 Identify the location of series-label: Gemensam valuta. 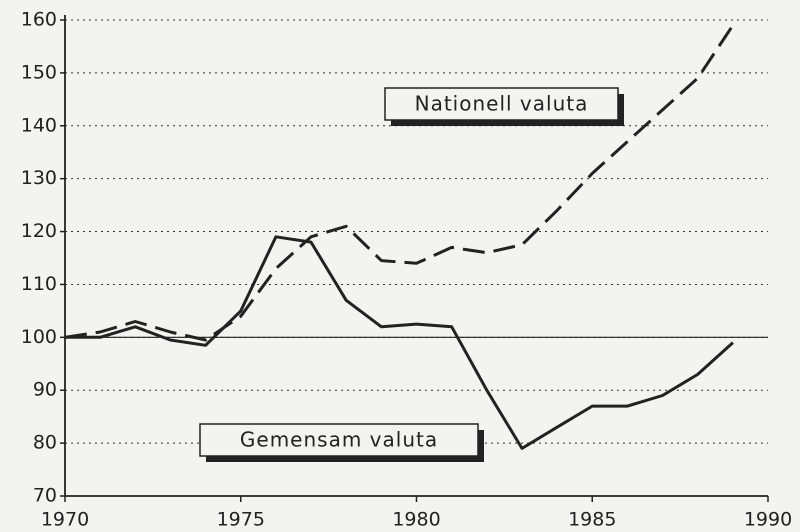
(339, 440).